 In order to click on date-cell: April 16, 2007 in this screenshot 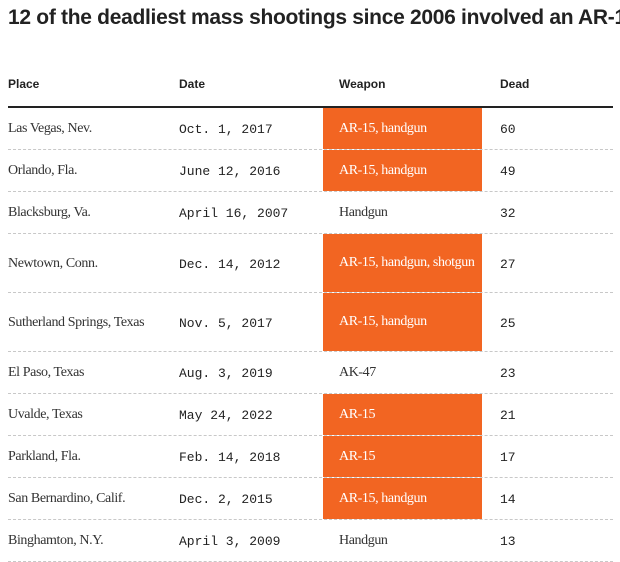, I will do `click(234, 213)`.